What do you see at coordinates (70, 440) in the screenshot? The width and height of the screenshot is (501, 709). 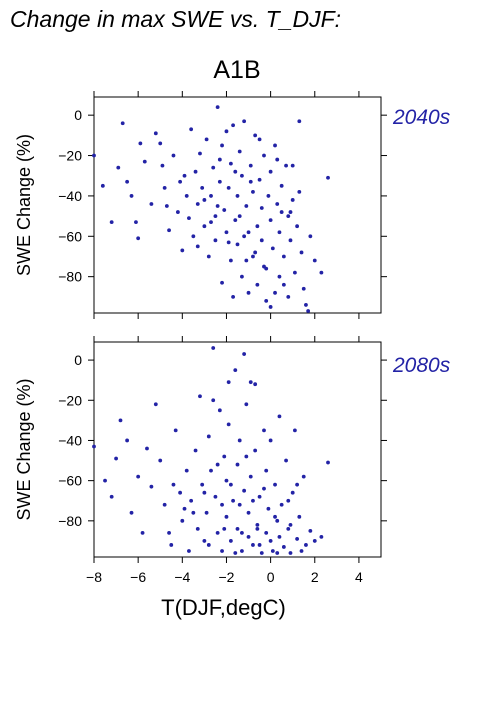 I see `y-tick-label: −40` at bounding box center [70, 440].